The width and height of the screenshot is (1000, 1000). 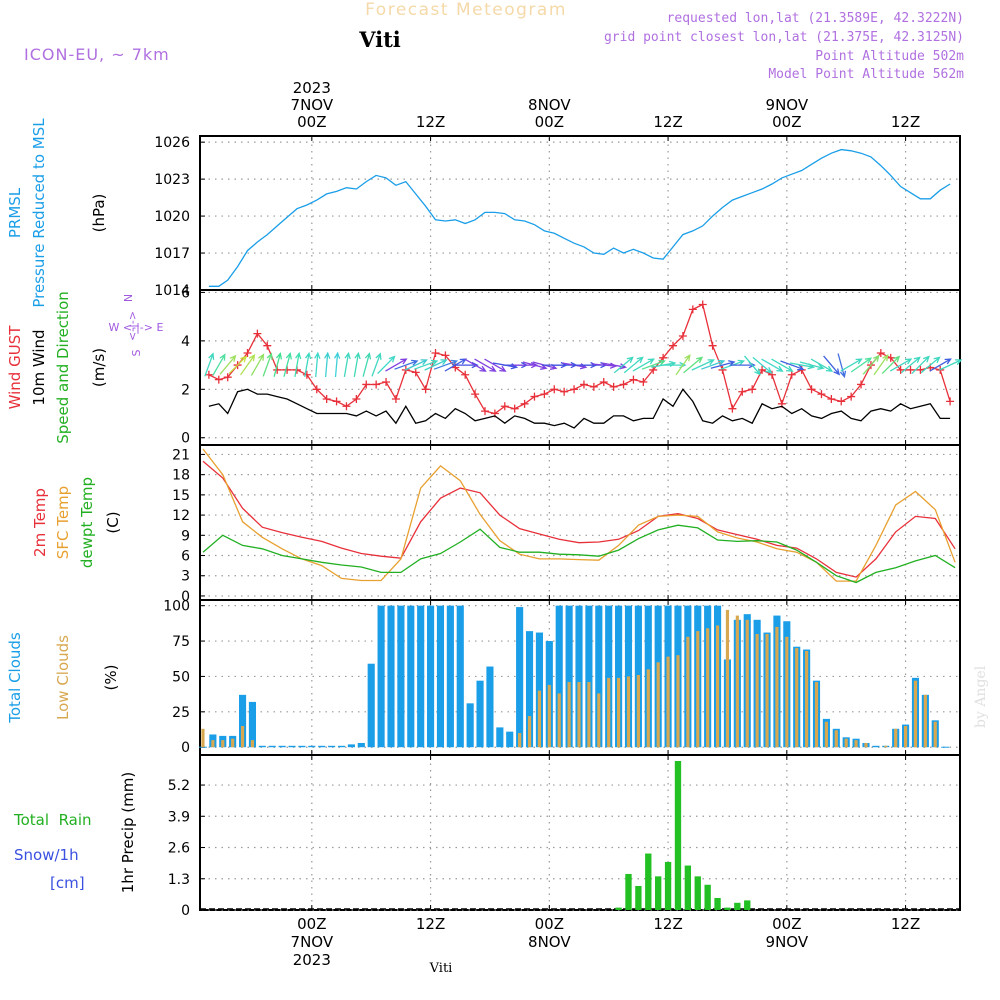 What do you see at coordinates (181, 455) in the screenshot?
I see `y-tick-label: 21` at bounding box center [181, 455].